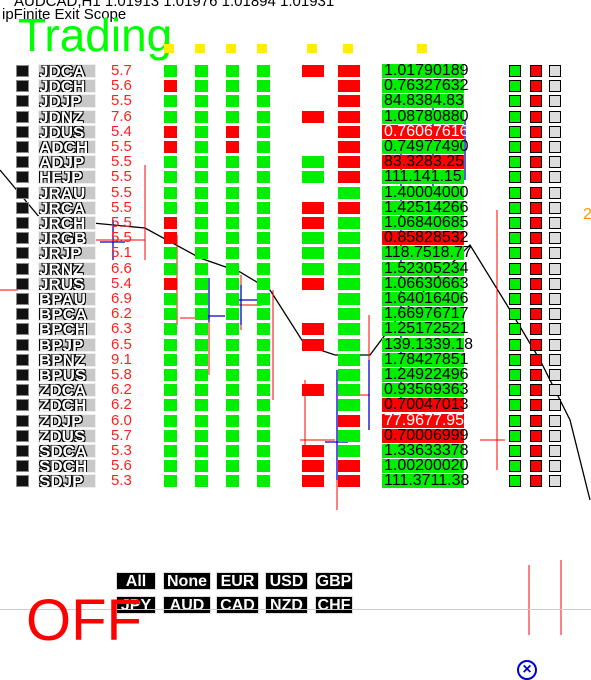 The height and width of the screenshot is (680, 591). Describe the element at coordinates (286, 605) in the screenshot. I see `currency-button-nzd: NZD` at that location.